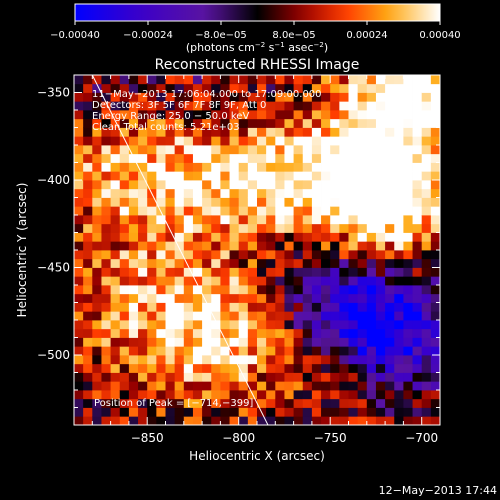 The height and width of the screenshot is (500, 500). I want to click on colorbar-tick-label: 0.00040, so click(439, 35).